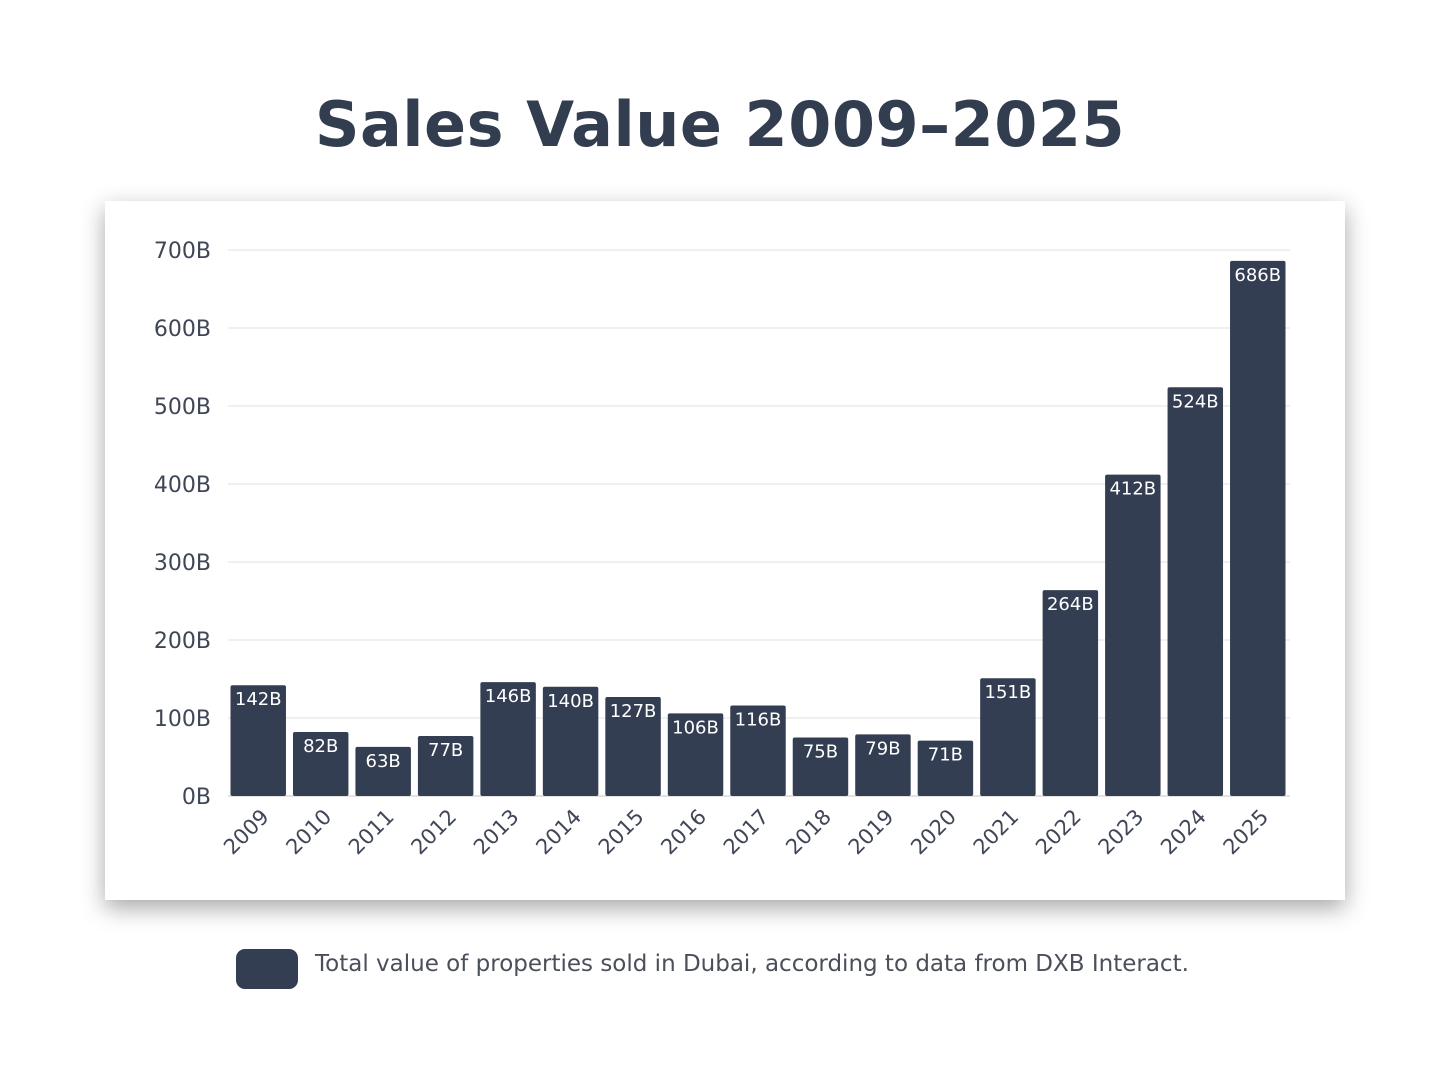  Describe the element at coordinates (558, 832) in the screenshot. I see `x-tick-label: 2014` at that location.